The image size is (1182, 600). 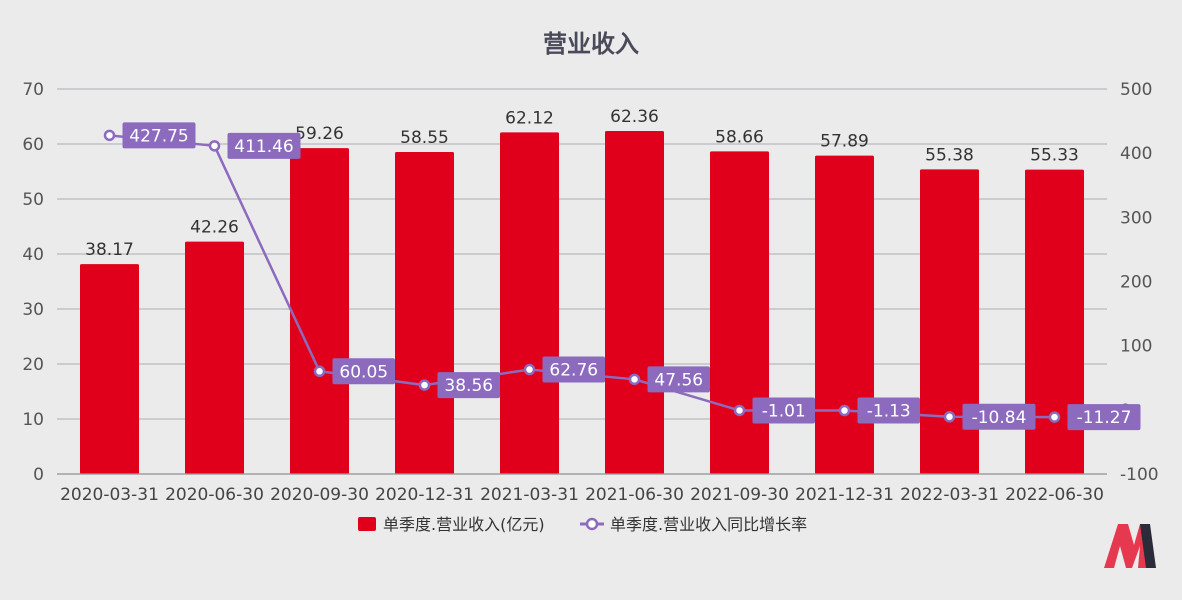 What do you see at coordinates (1136, 90) in the screenshot?
I see `y-right-tick-label: 500` at bounding box center [1136, 90].